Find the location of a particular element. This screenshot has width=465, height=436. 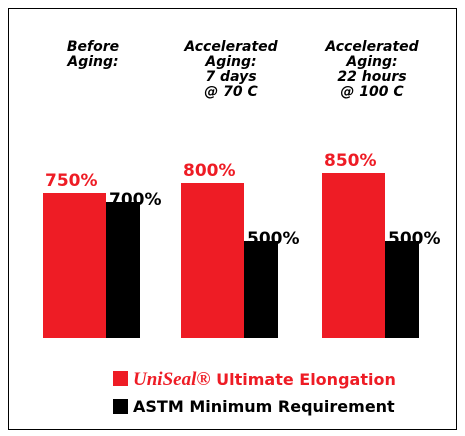

value-label: 700% is located at coordinates (135, 200).